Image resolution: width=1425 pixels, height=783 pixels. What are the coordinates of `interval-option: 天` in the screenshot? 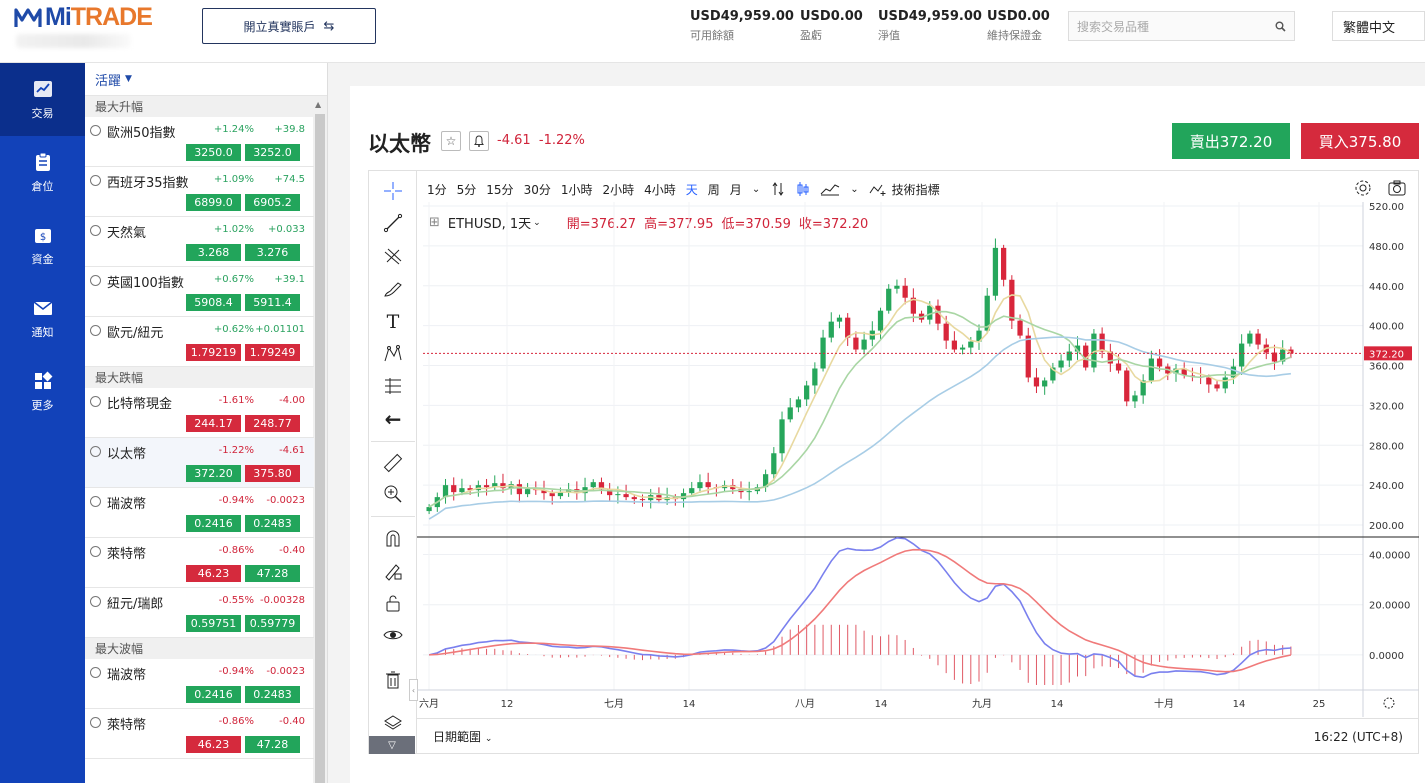 It's located at (691, 189).